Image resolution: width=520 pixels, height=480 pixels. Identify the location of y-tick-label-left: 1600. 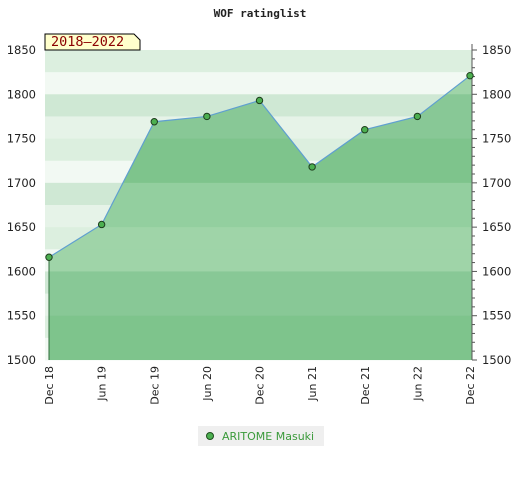
(21, 271).